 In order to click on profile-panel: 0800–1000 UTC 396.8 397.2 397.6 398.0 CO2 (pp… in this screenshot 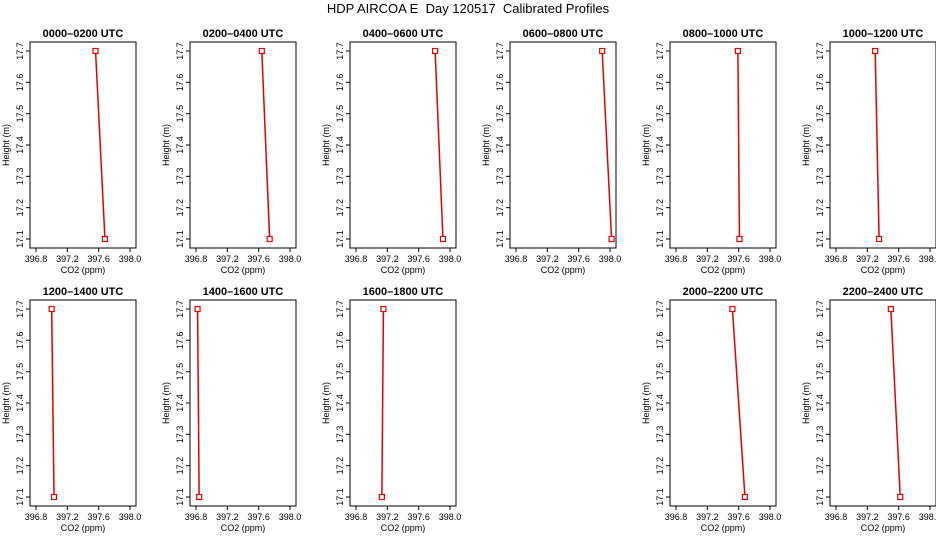, I will do `click(711, 151)`.